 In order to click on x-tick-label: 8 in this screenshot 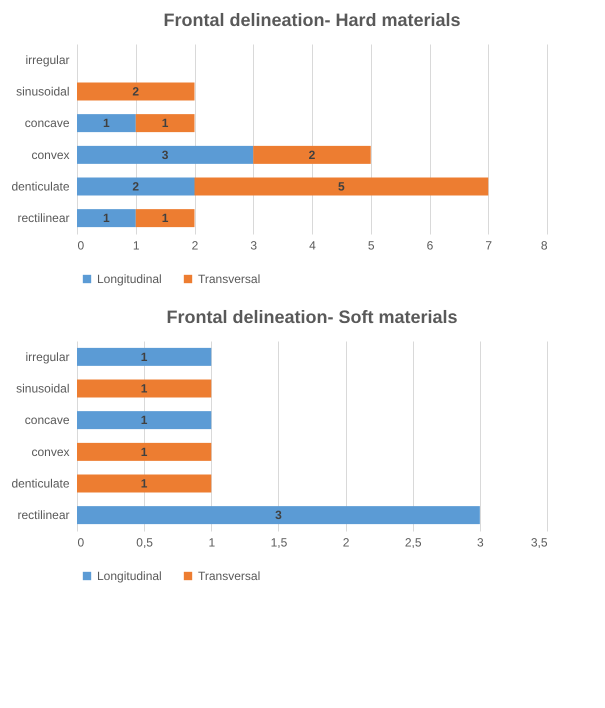, I will do `click(544, 245)`.